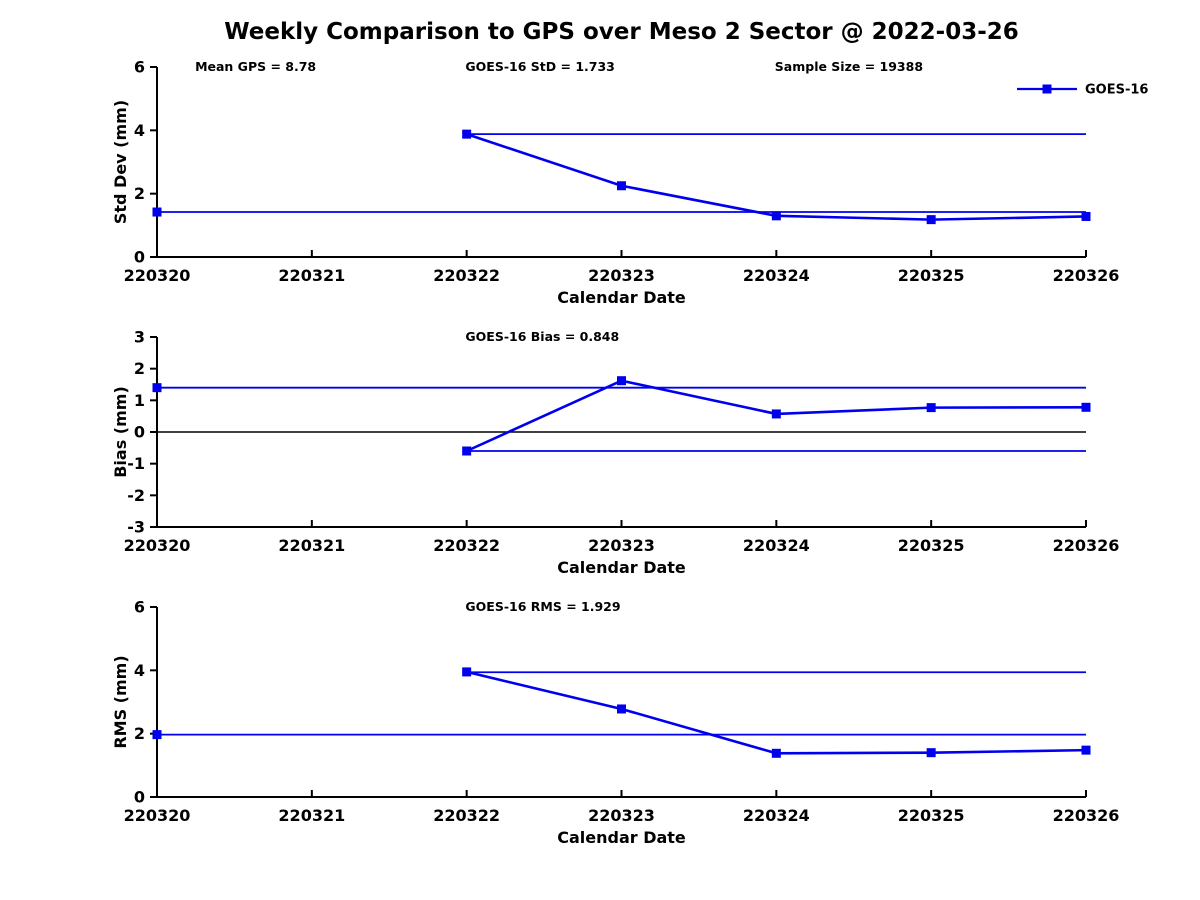  I want to click on x-tick-label-rms: 220324, so click(776, 815).